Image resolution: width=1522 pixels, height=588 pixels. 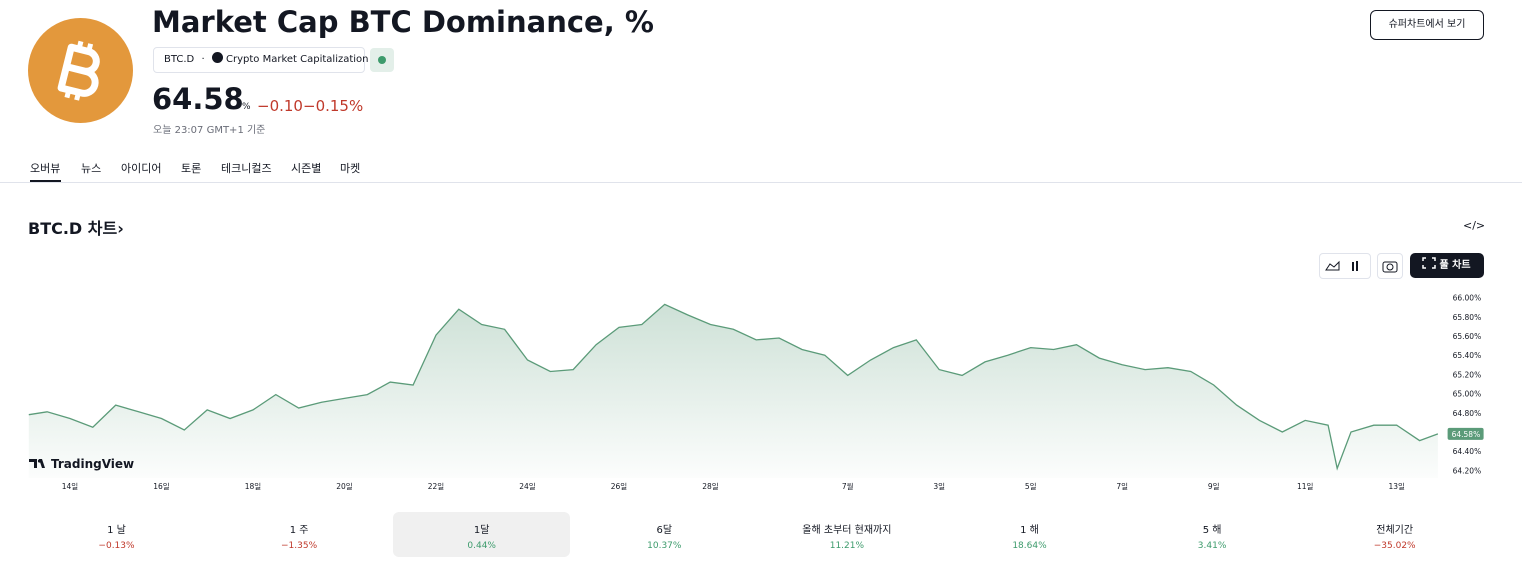 I want to click on period: 1 해 18.64%, so click(x=1029, y=534).